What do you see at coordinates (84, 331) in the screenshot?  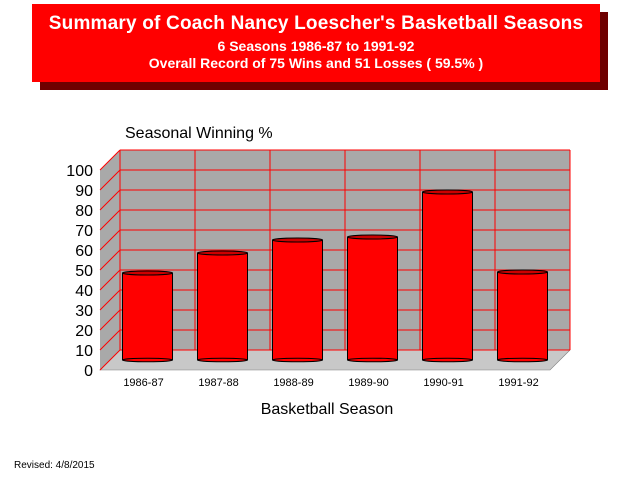 I see `y-tick-label: 20` at bounding box center [84, 331].